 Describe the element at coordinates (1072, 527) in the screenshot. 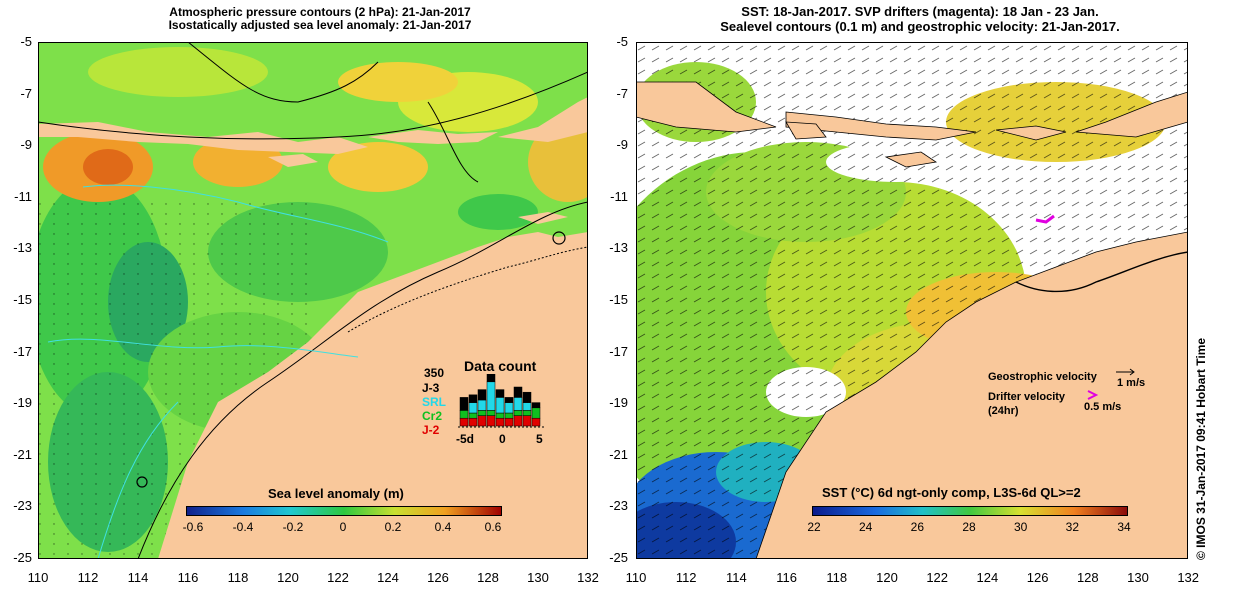

I see `colorbar-tick-label: 32` at that location.